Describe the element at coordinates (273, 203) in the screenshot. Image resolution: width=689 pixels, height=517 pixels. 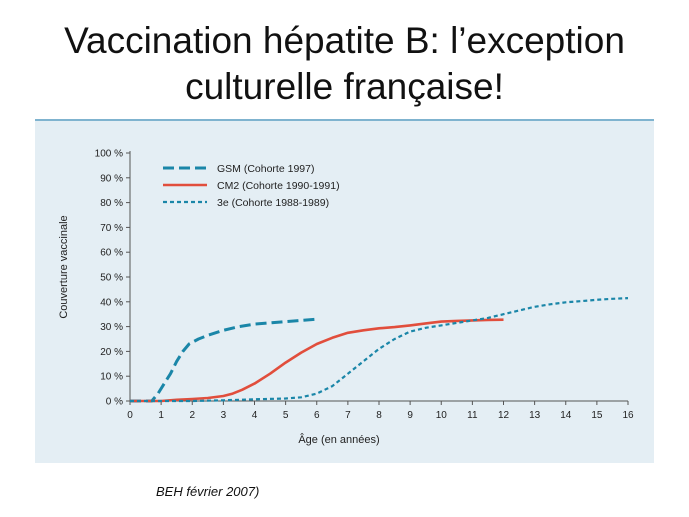
I see `legend-label-3: 3e (Cohorte 1988-1989)` at that location.